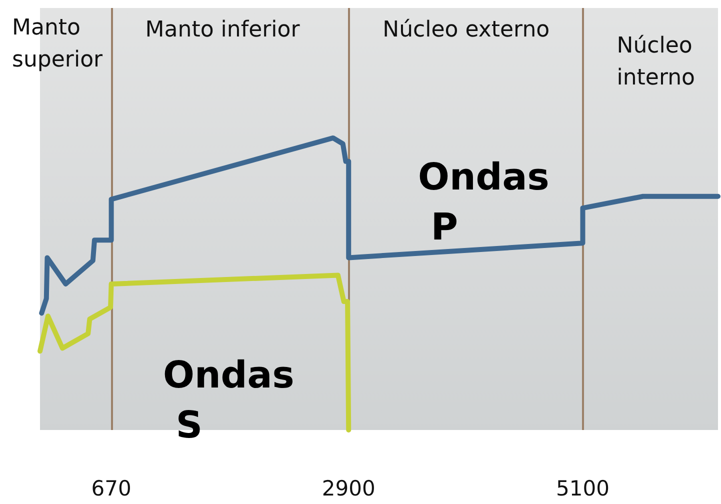 The width and height of the screenshot is (721, 504). What do you see at coordinates (466, 30) in the screenshot?
I see `text: Núcleo externo` at bounding box center [466, 30].